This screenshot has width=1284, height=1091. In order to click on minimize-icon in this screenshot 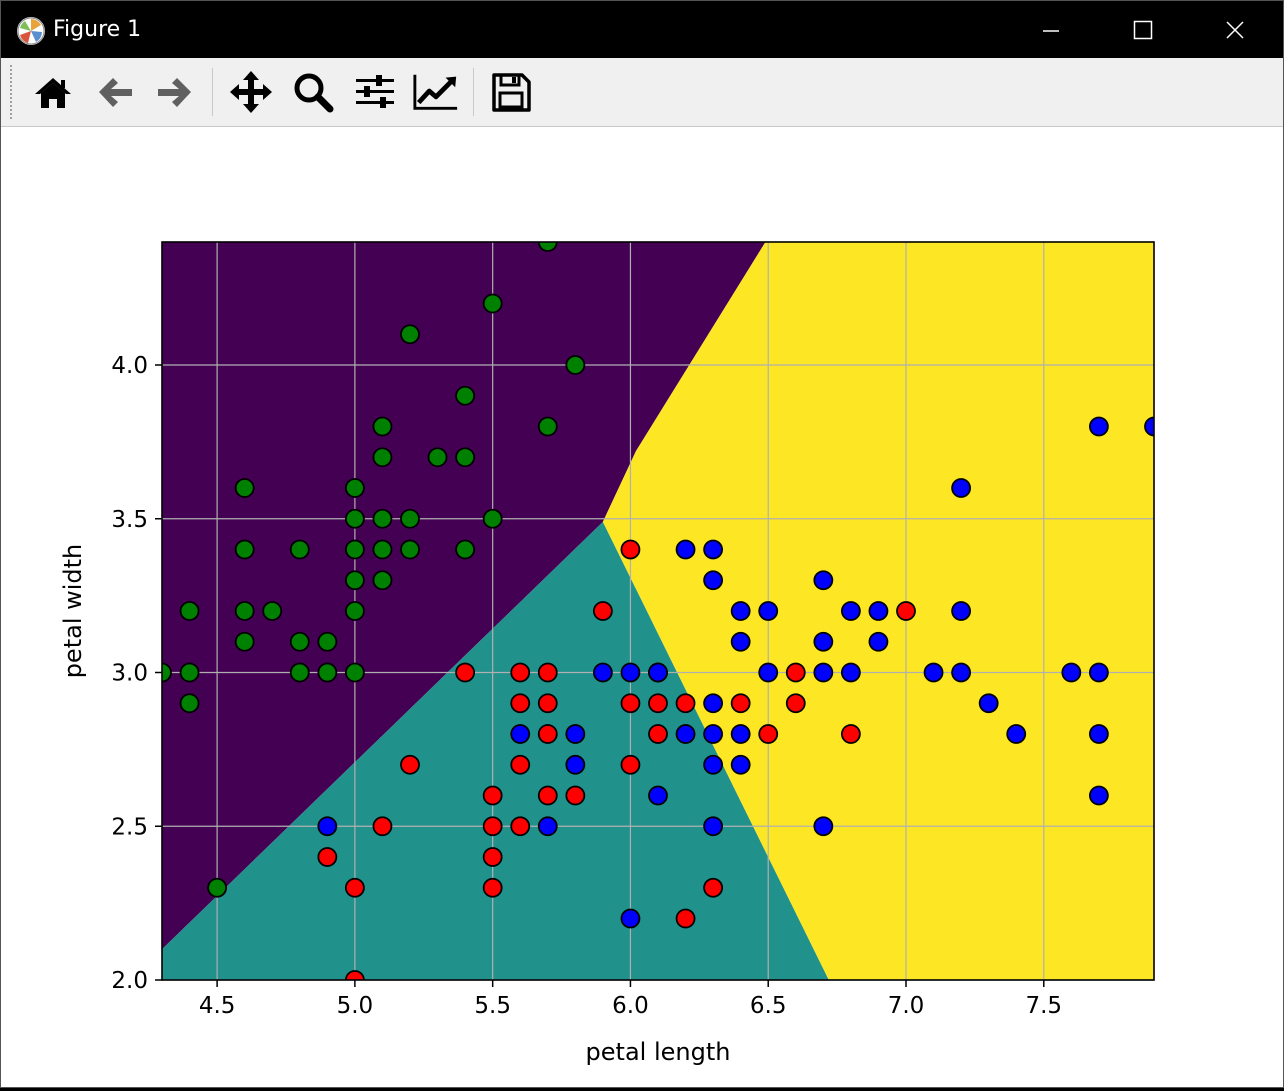, I will do `click(1051, 30)`.